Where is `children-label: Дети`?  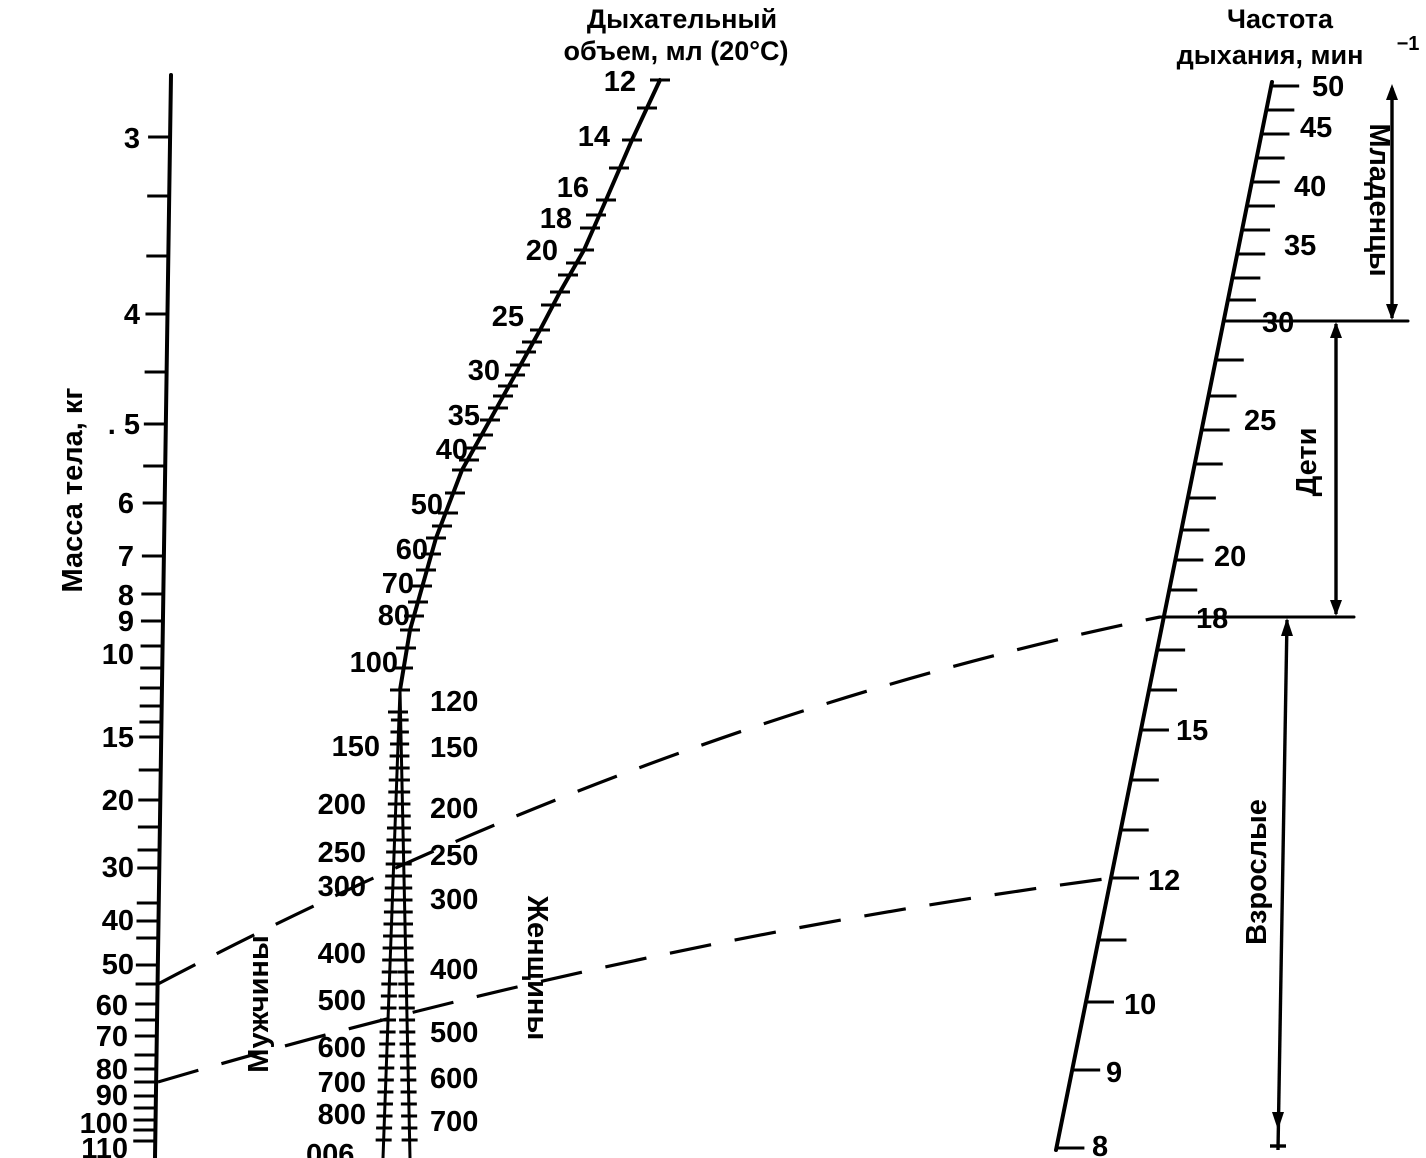 children-label: Дети is located at coordinates (1307, 462).